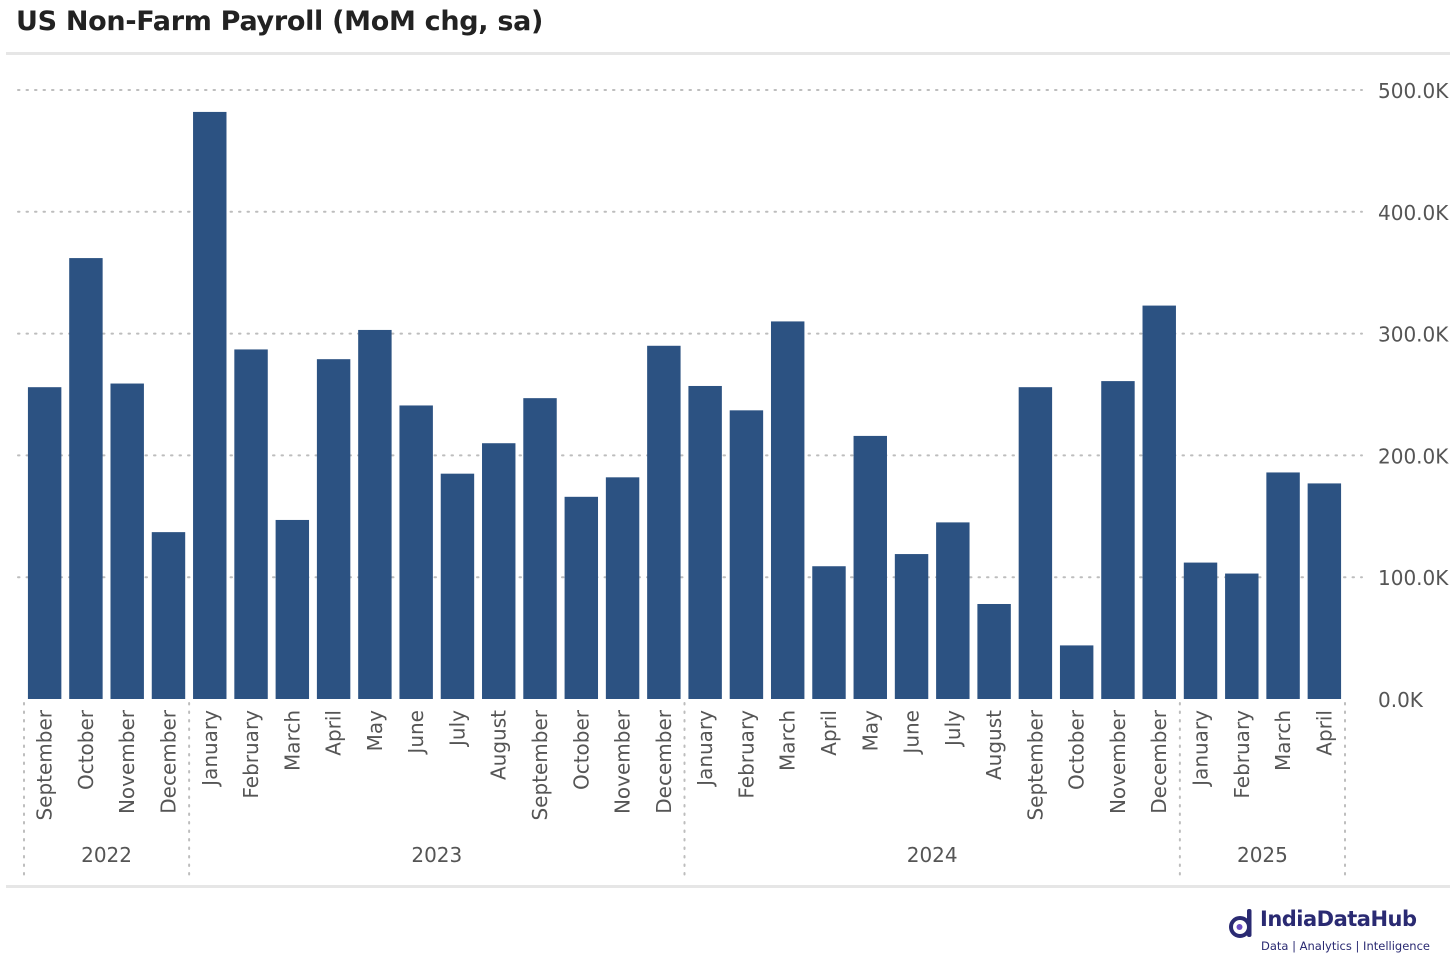 Image resolution: width=1456 pixels, height=961 pixels. I want to click on year-label: 2022, so click(106, 855).